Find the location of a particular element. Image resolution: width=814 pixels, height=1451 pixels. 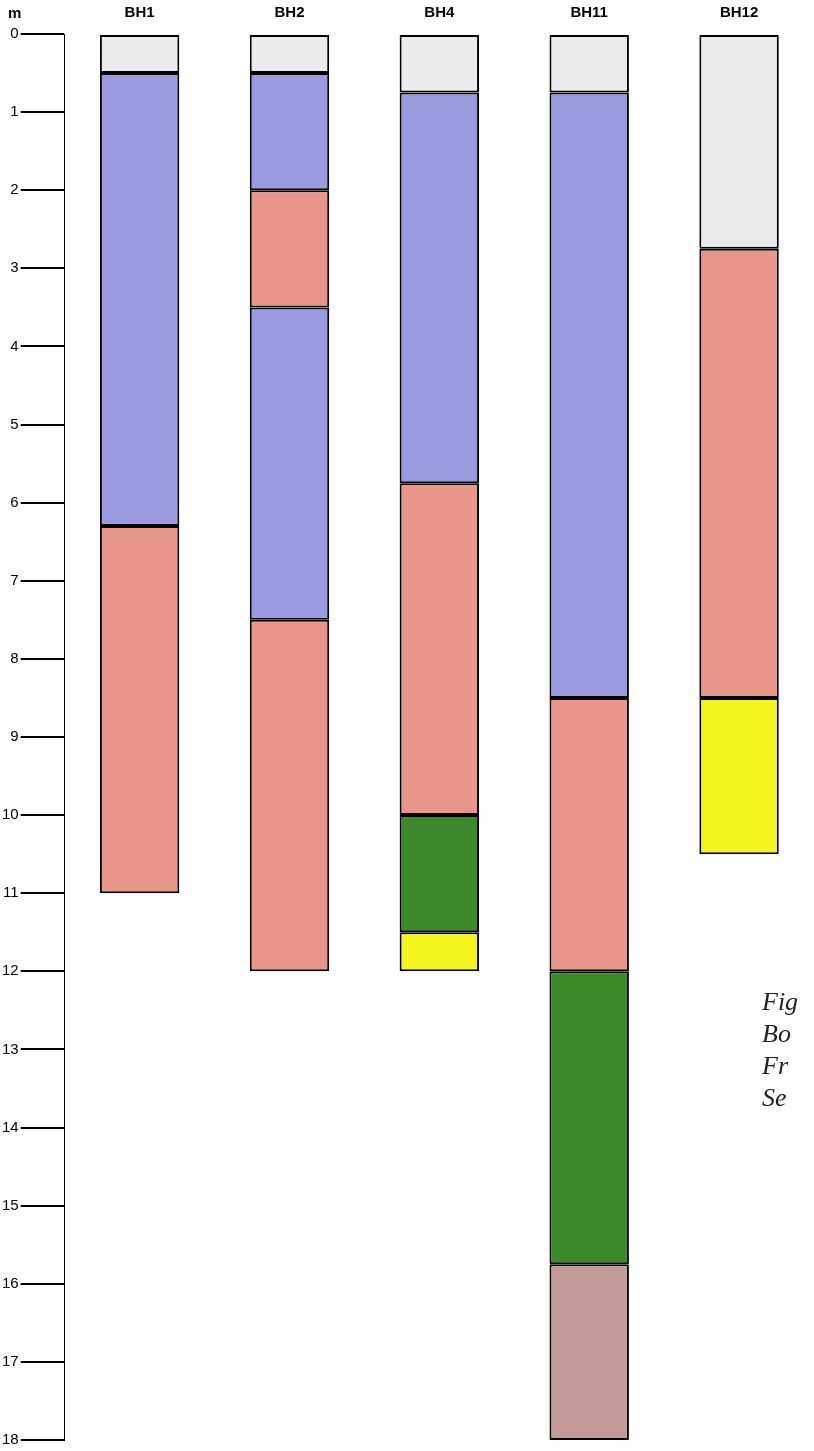

y-tick-label: 17 is located at coordinates (10, 1361).